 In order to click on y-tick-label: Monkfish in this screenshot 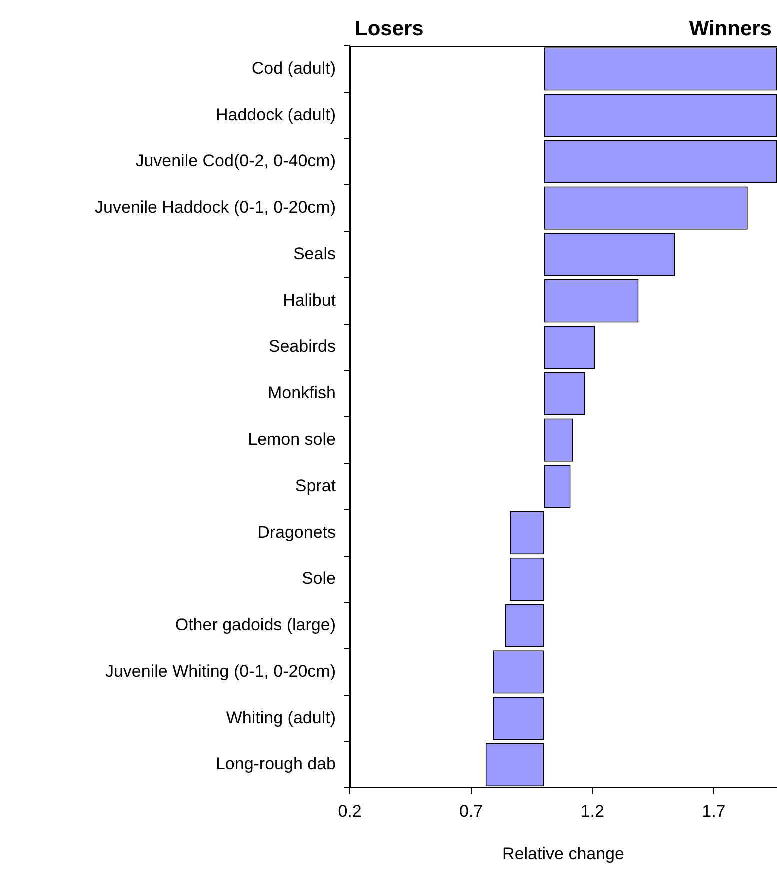, I will do `click(302, 393)`.